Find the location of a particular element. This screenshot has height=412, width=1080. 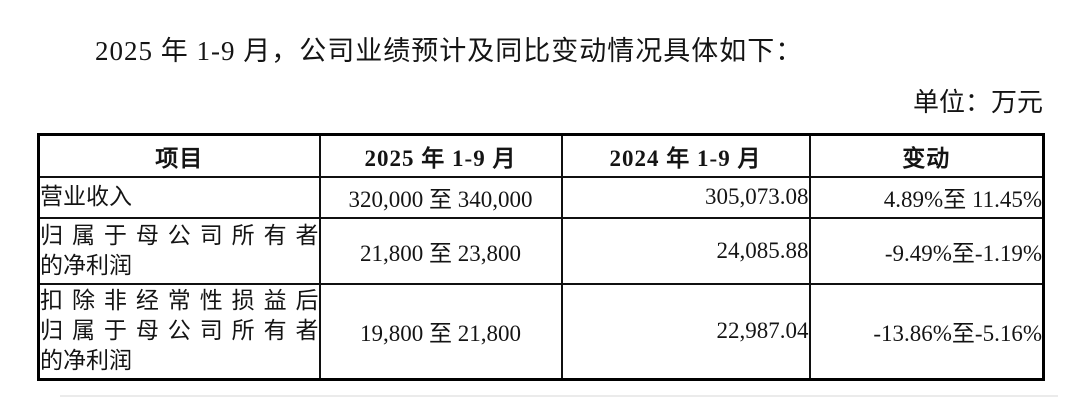

section-heading: 2025 年 1-9 月，公司业绩预计及同比变动情况具体如下： is located at coordinates (449, 51).